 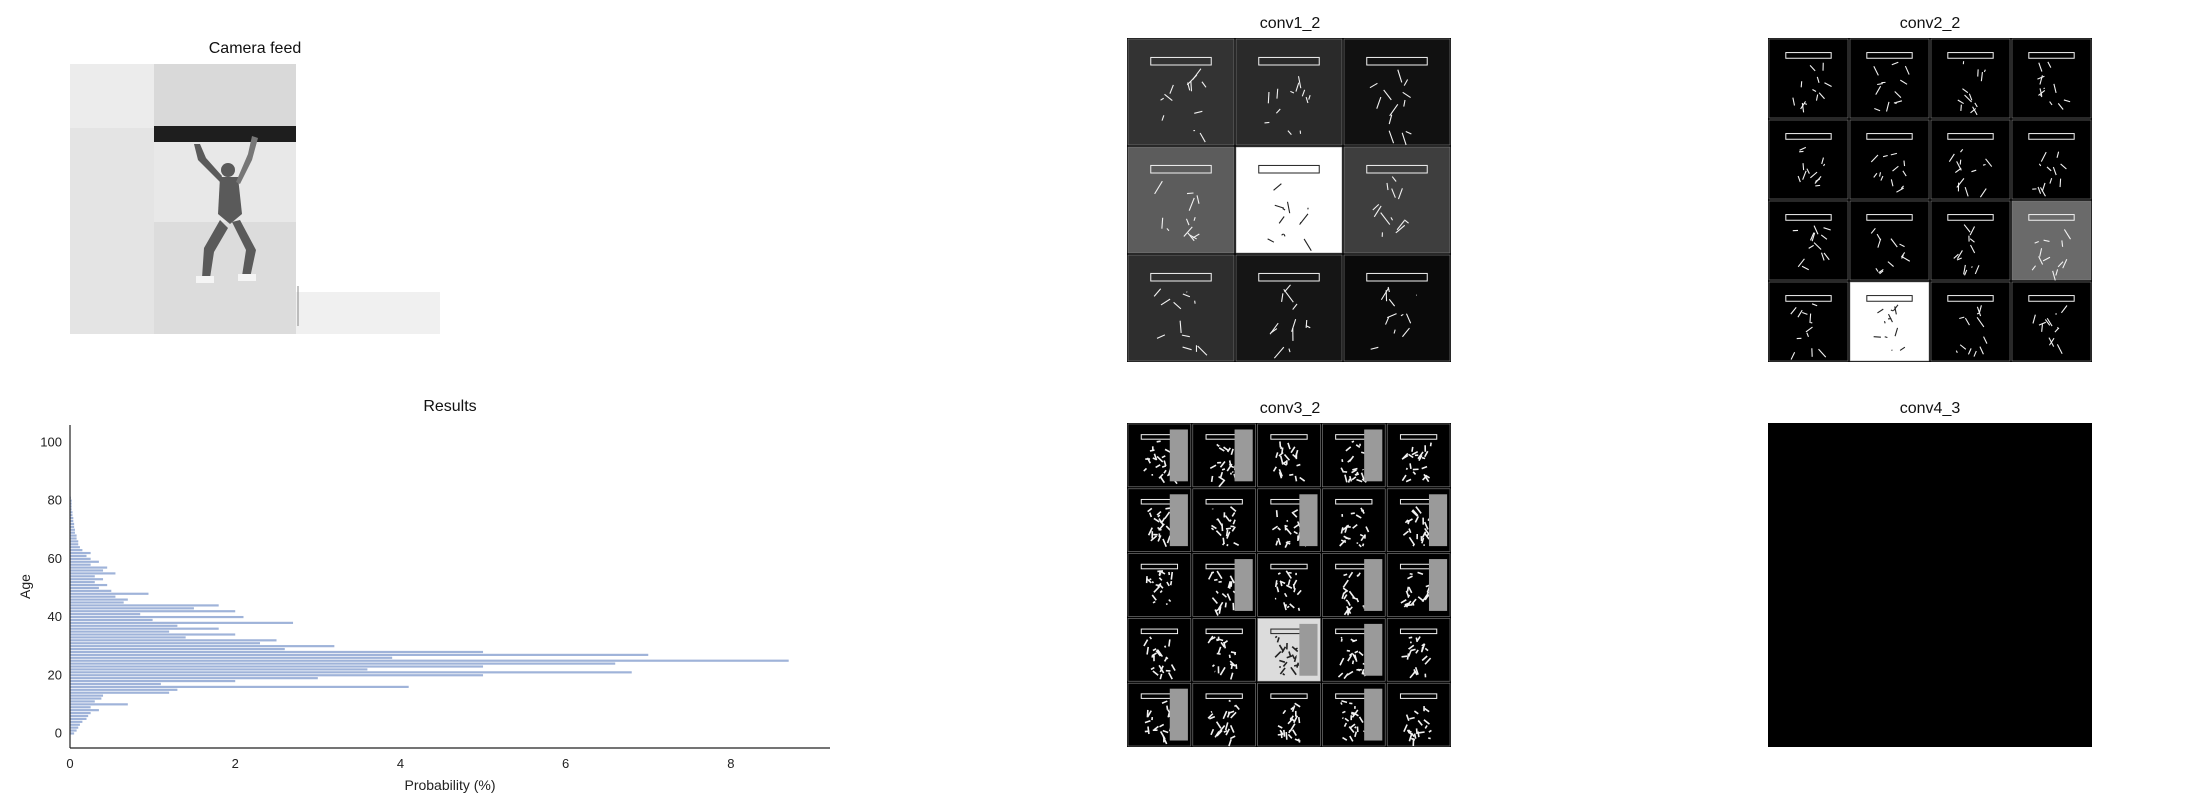 What do you see at coordinates (1289, 200) in the screenshot?
I see `conv1-2-feature-maps` at bounding box center [1289, 200].